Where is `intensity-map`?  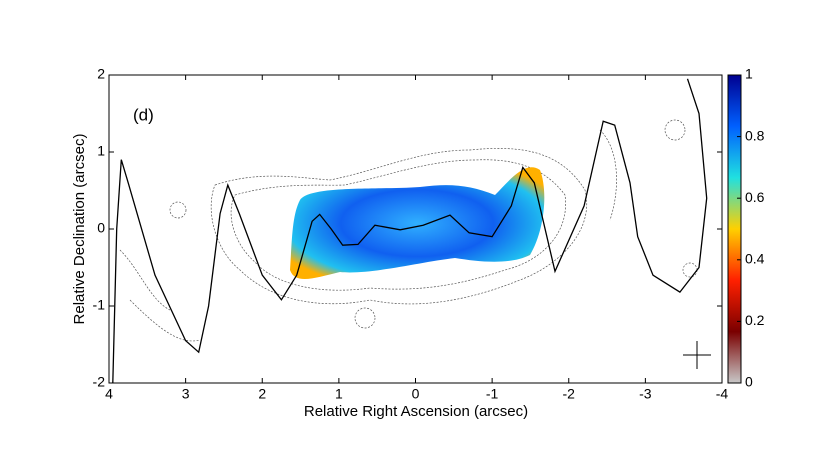
intensity-map is located at coordinates (417, 223).